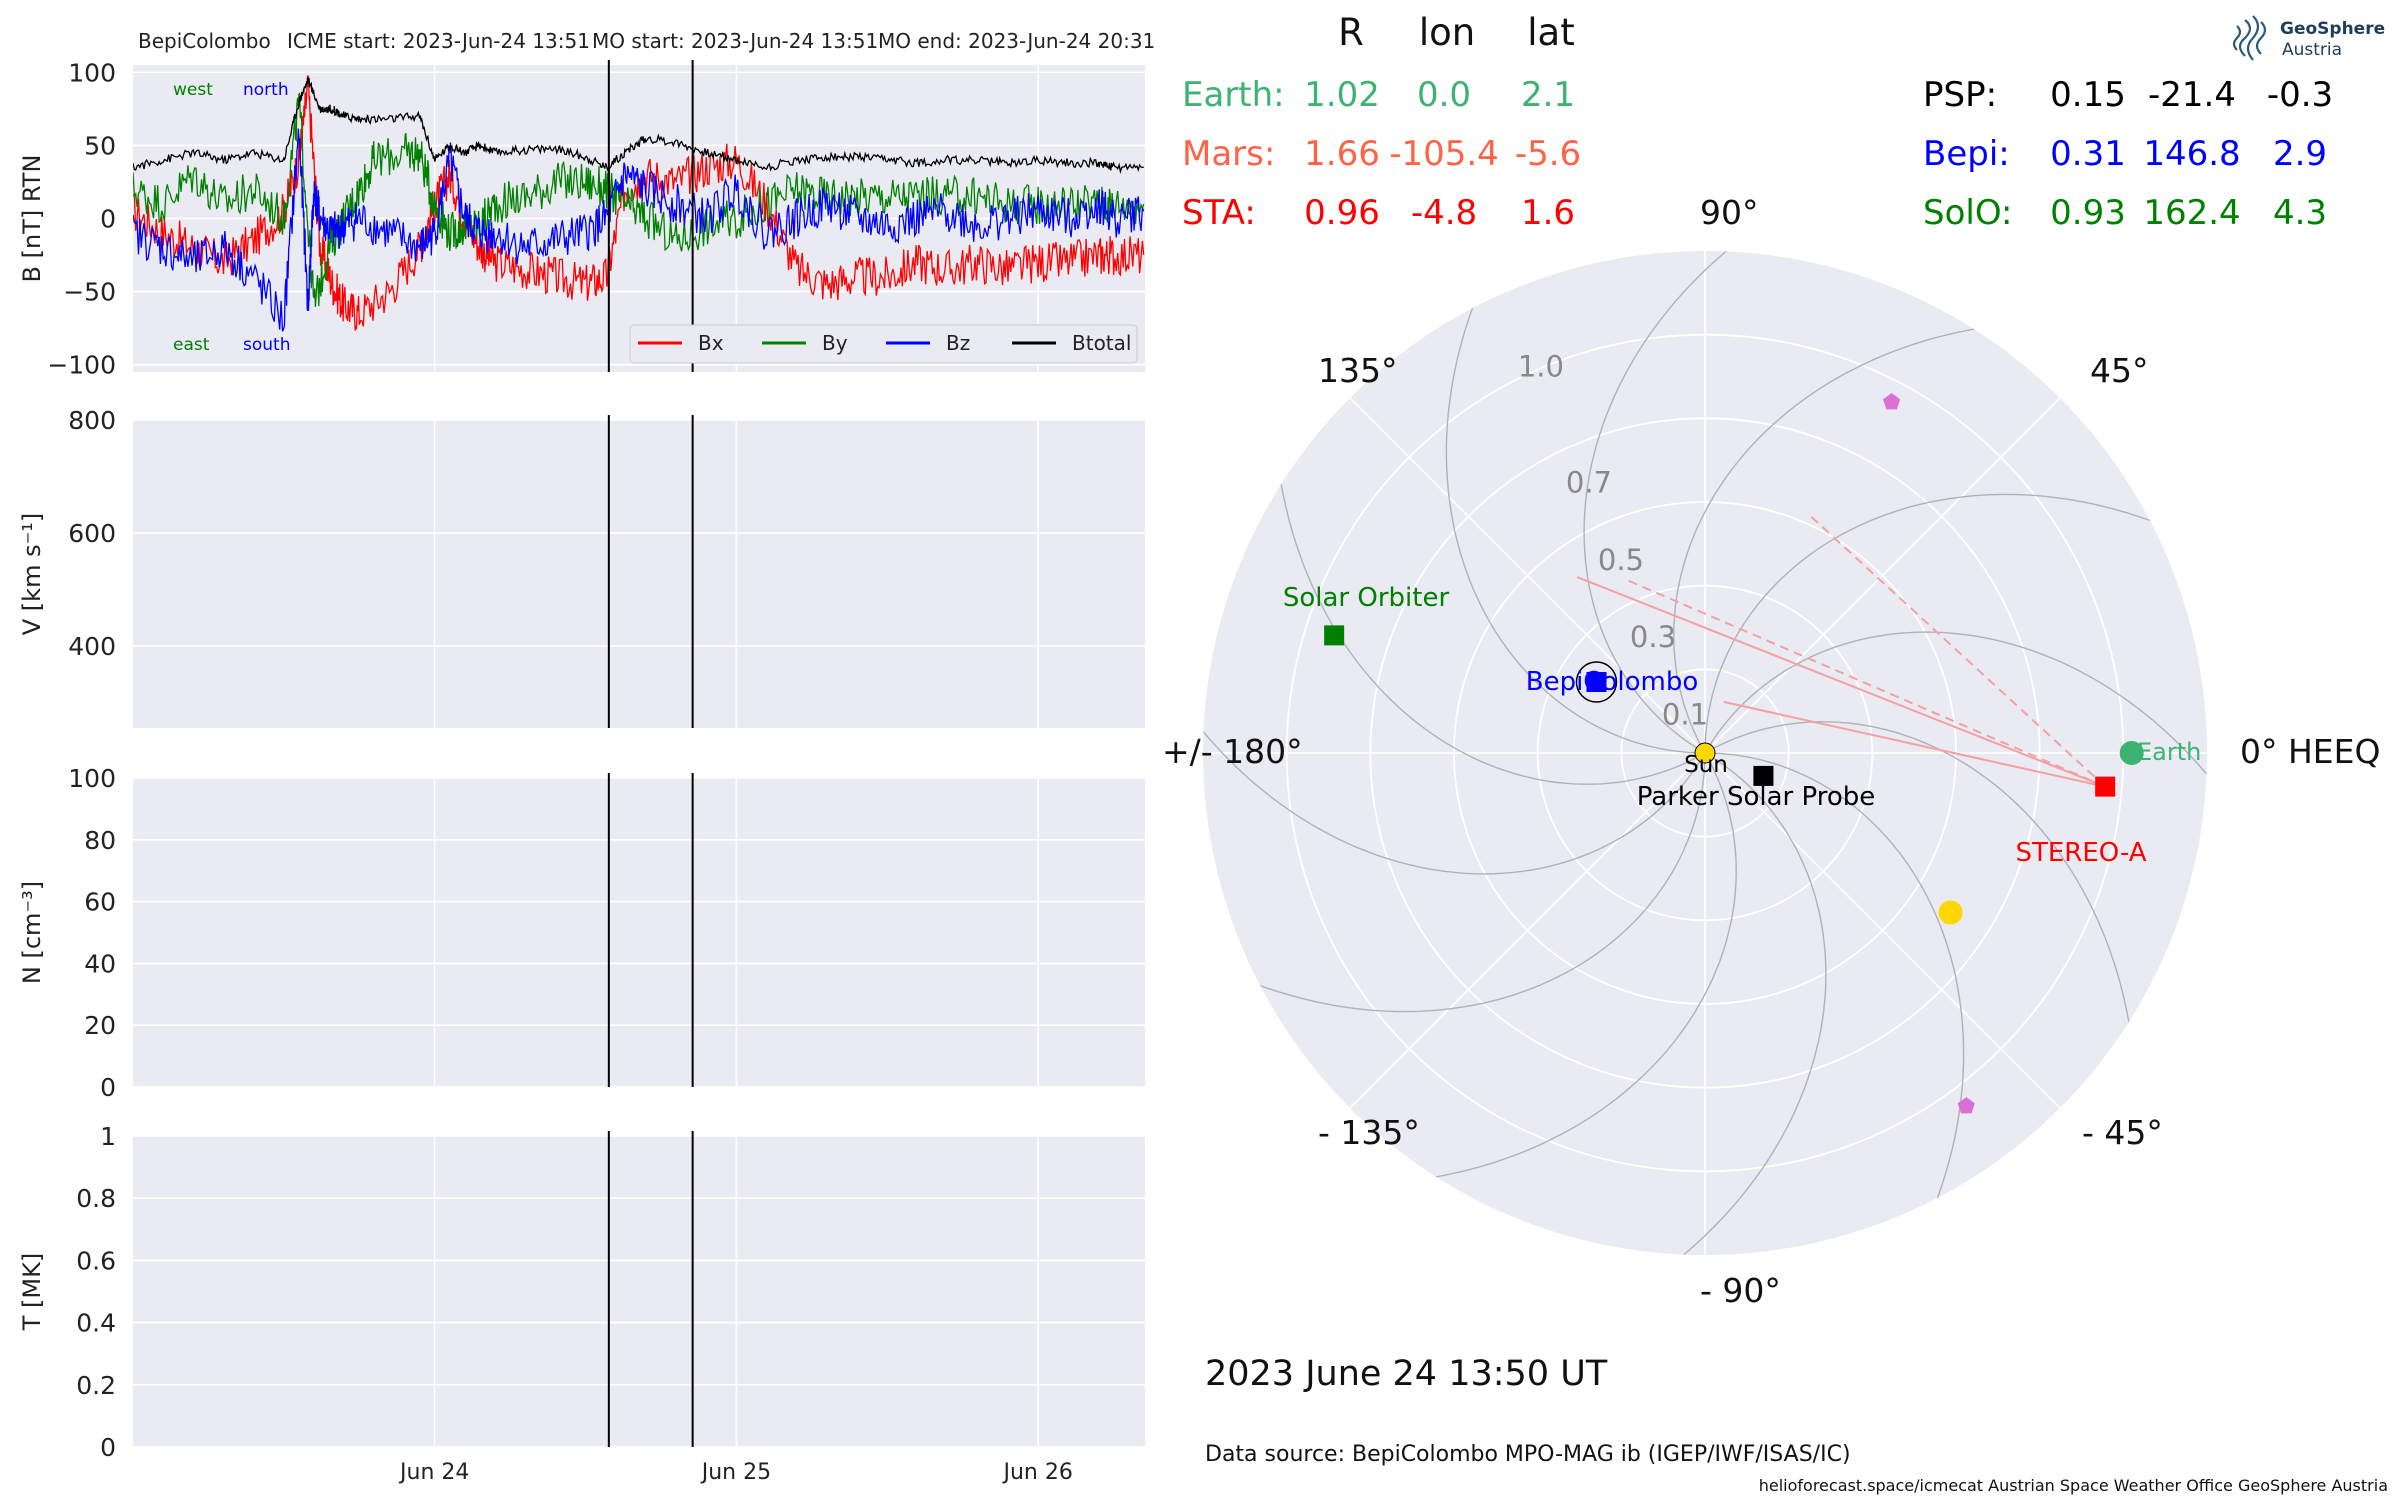 The image size is (2400, 1500). Describe the element at coordinates (92, 646) in the screenshot. I see `y-tick-label: 400` at that location.